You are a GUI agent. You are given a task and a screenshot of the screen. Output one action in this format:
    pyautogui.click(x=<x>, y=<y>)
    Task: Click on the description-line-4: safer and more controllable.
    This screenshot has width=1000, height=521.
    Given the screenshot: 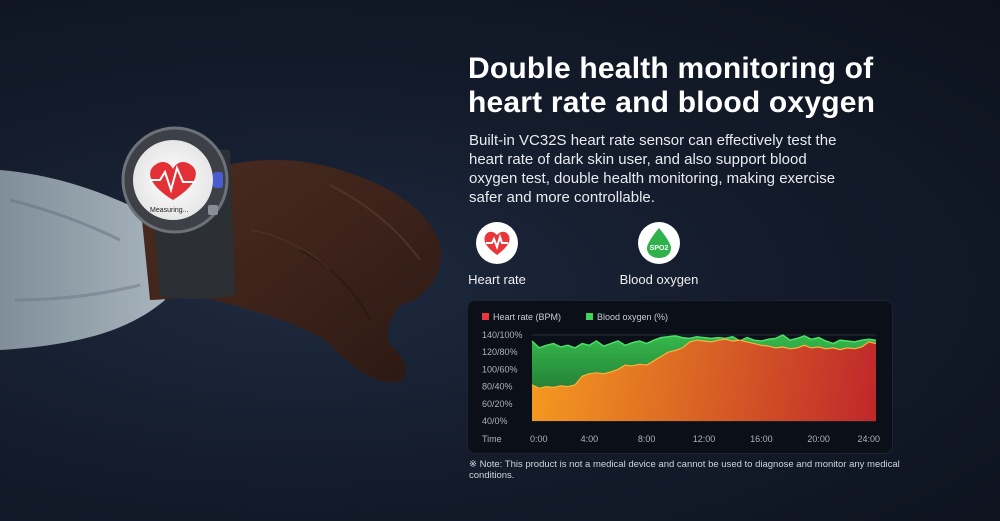 What is the action you would take?
    pyautogui.click(x=562, y=197)
    